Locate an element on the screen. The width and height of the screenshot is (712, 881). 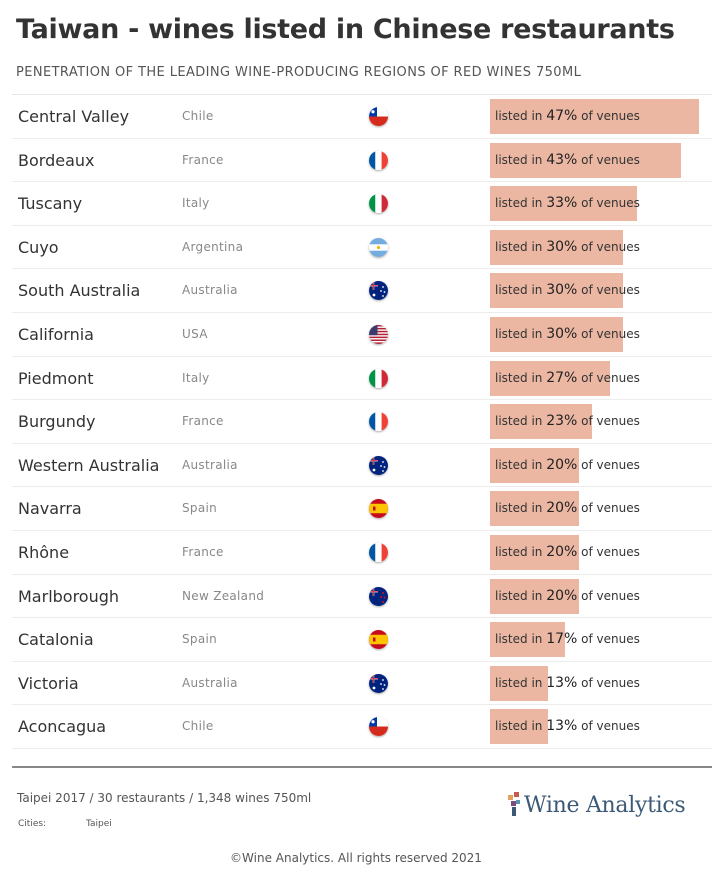
region-name: California is located at coordinates (56, 334).